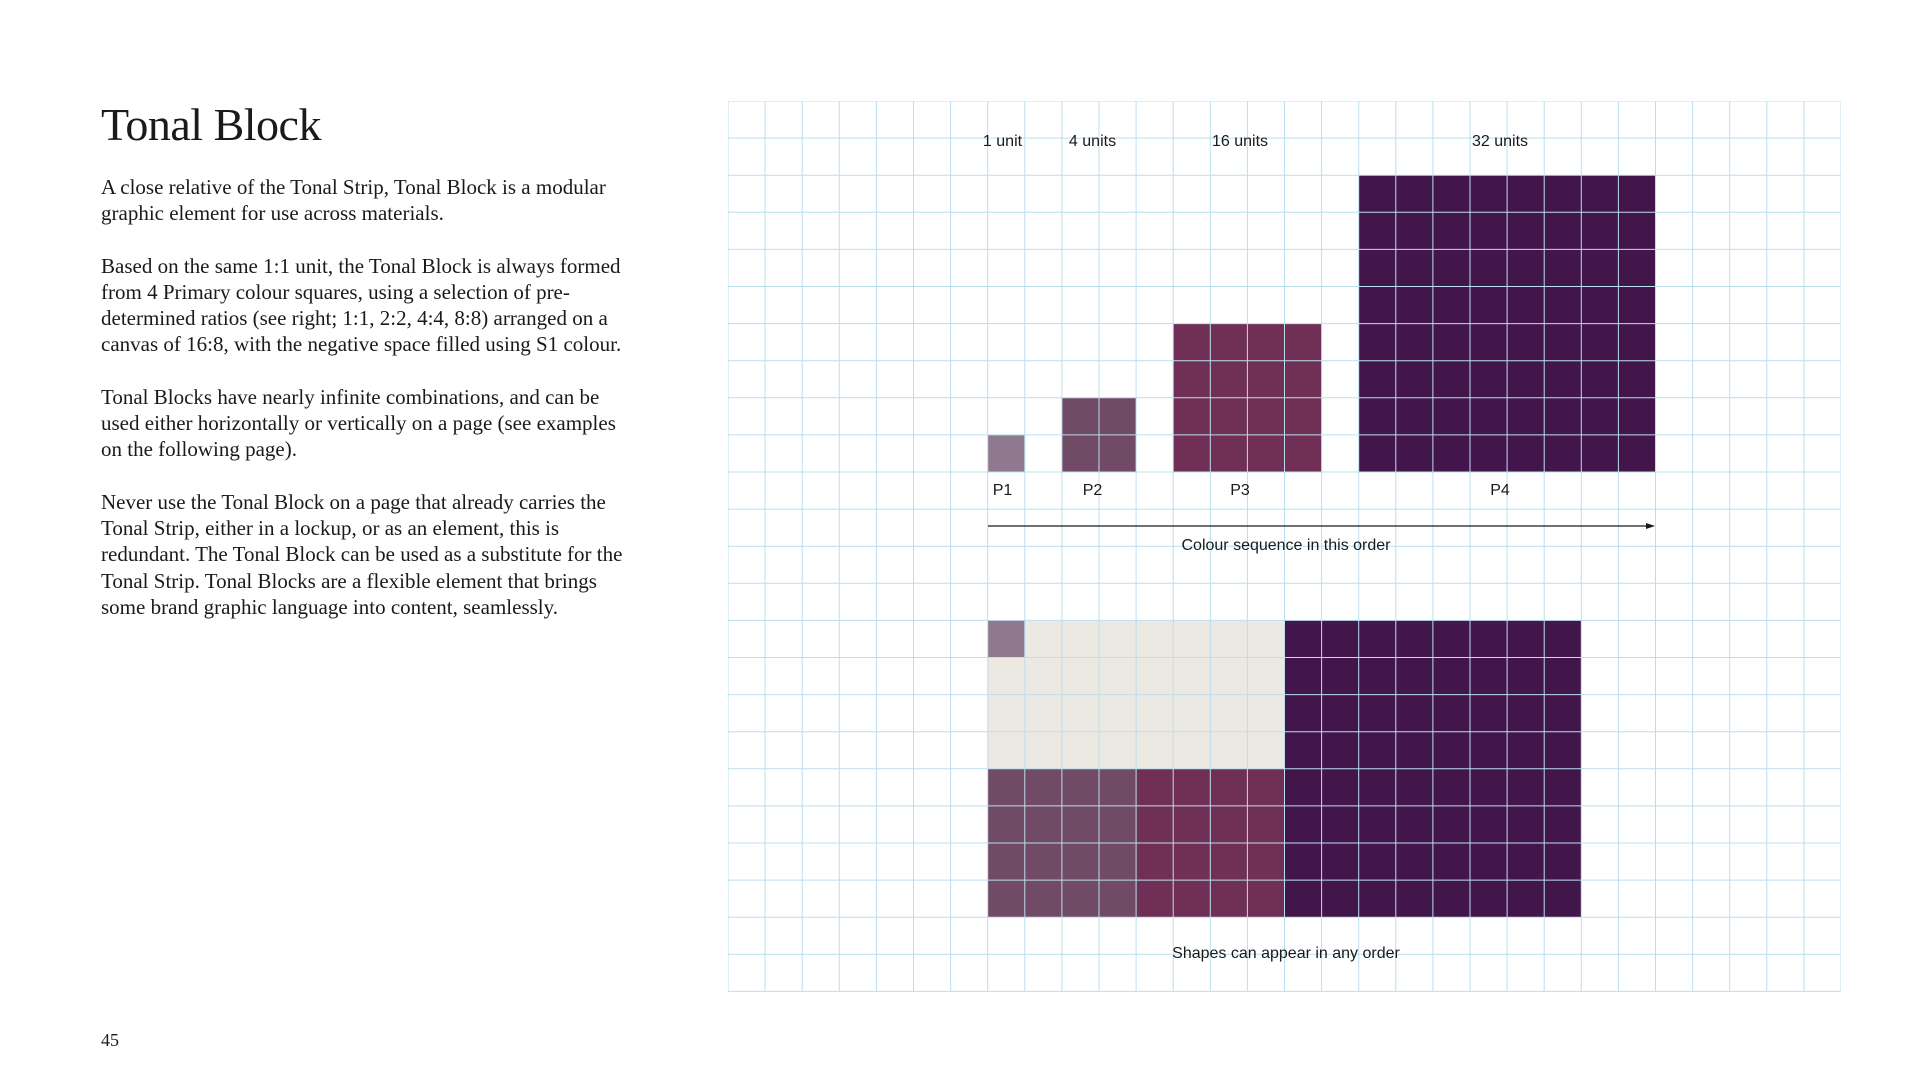 This screenshot has width=1920, height=1080. Describe the element at coordinates (110, 1040) in the screenshot. I see `page-number: 45` at that location.